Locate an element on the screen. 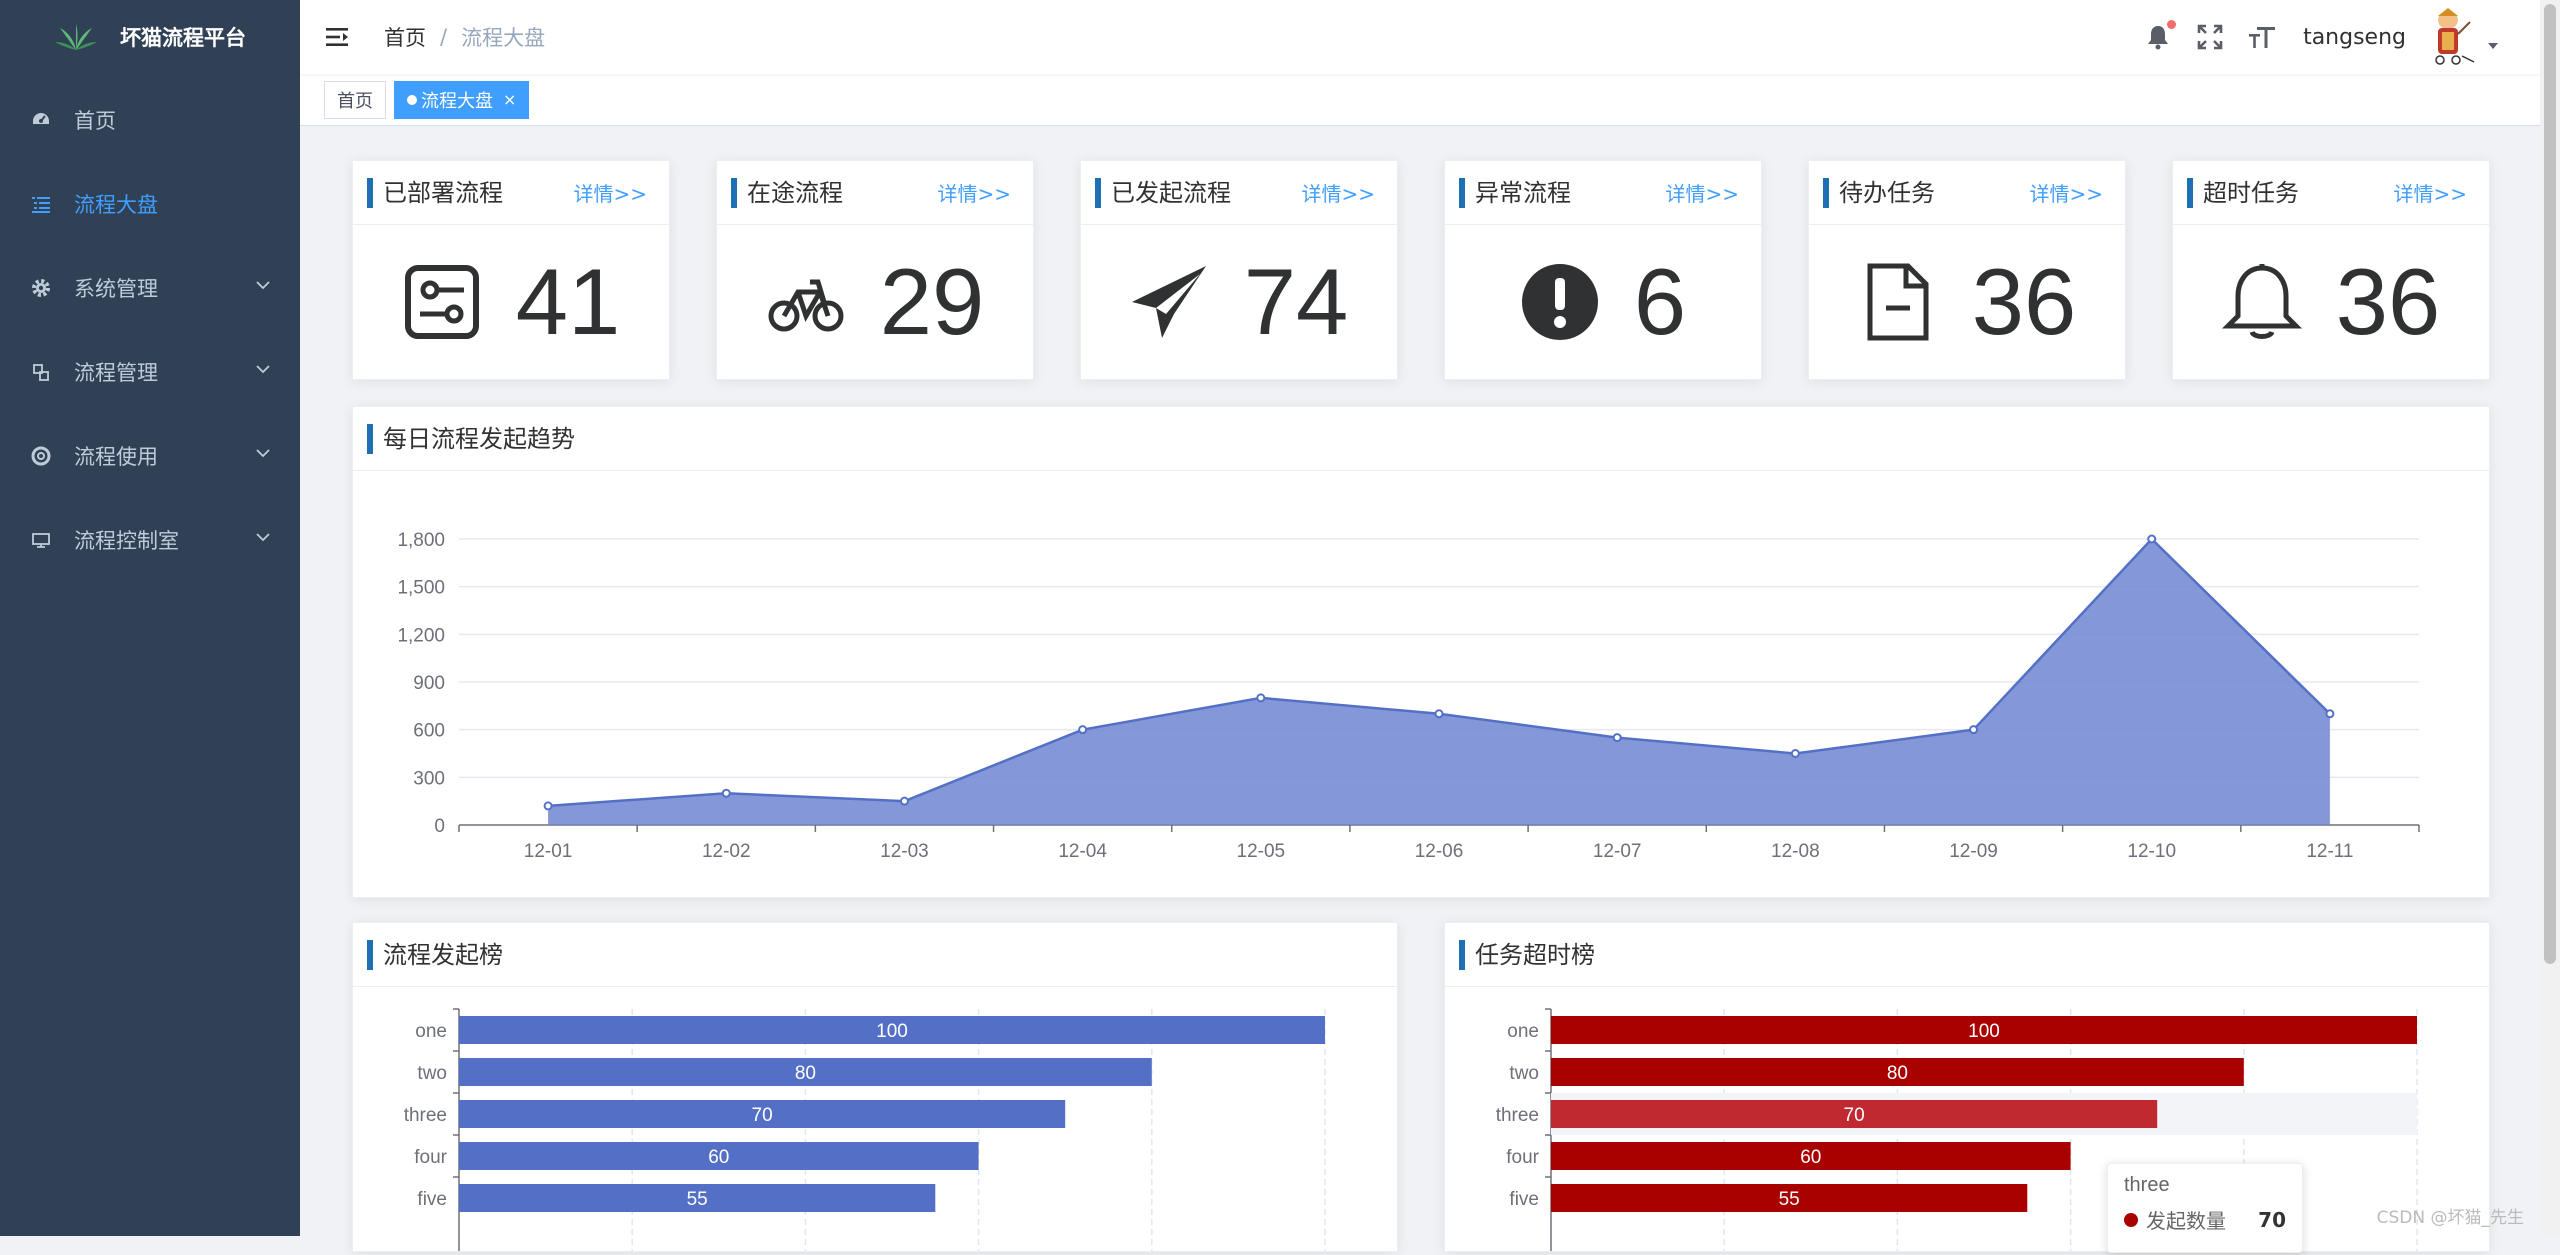  x-tick-label: 12-02 is located at coordinates (726, 851).